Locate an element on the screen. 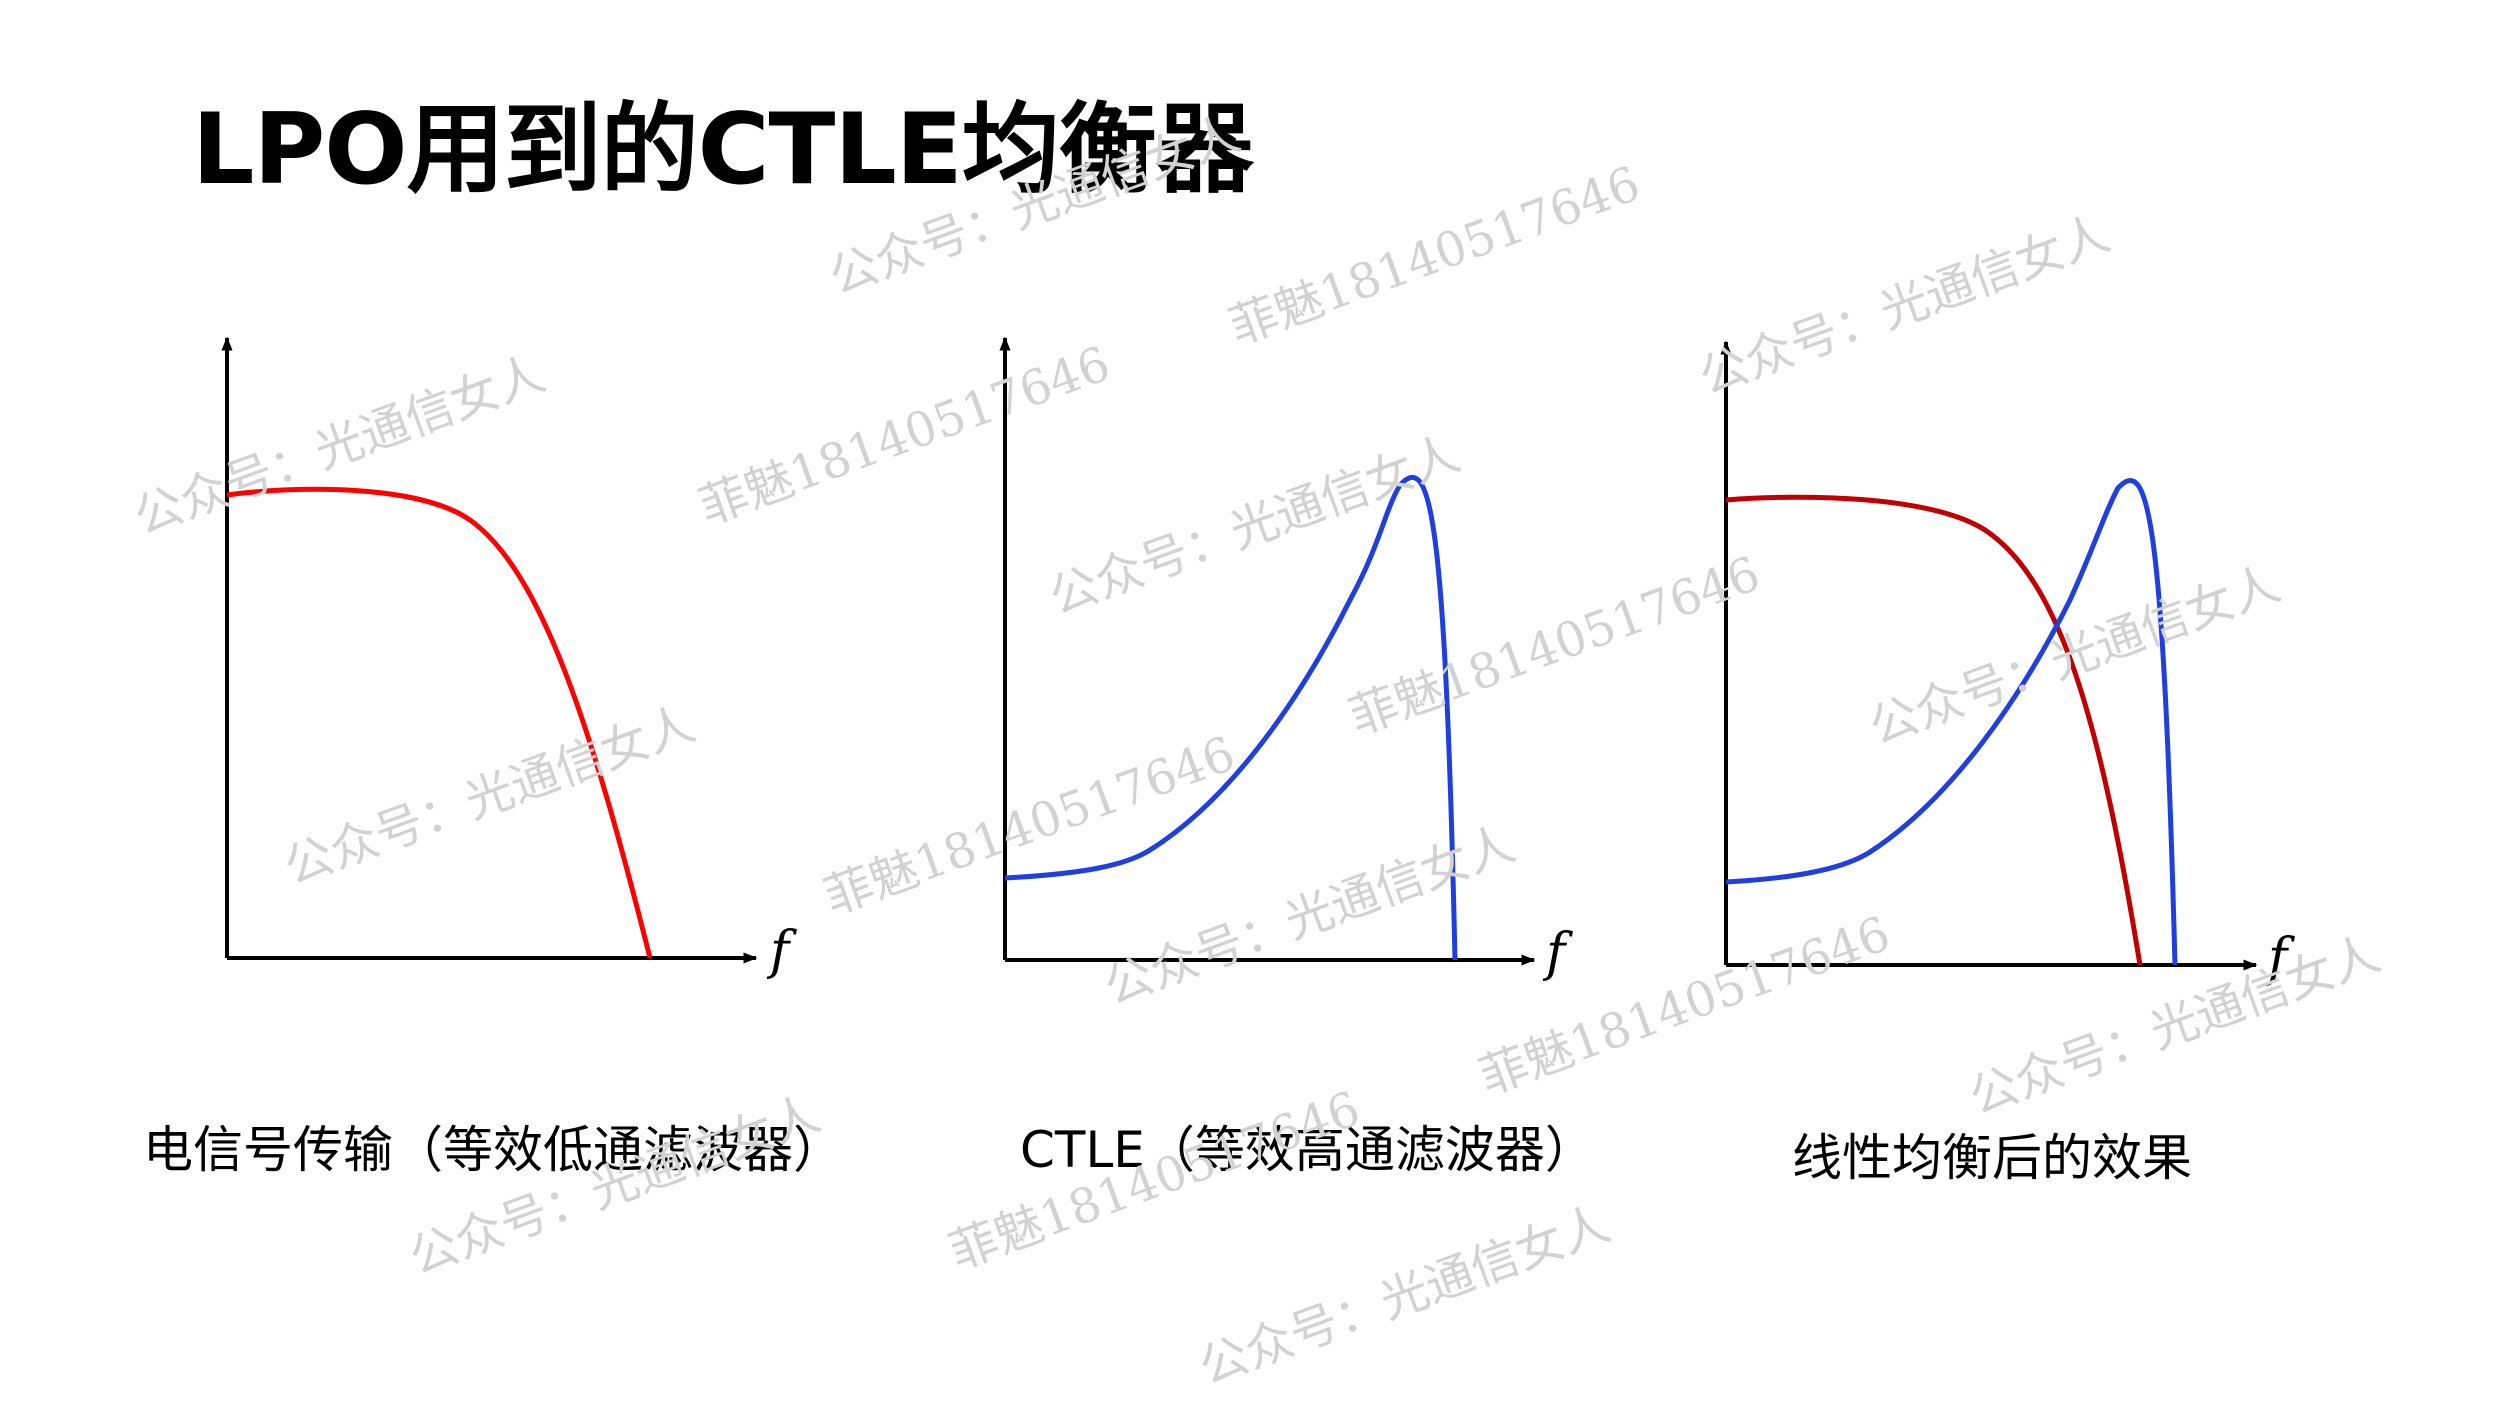 The height and width of the screenshot is (1406, 2500). lowpass-curve is located at coordinates (439, 722).